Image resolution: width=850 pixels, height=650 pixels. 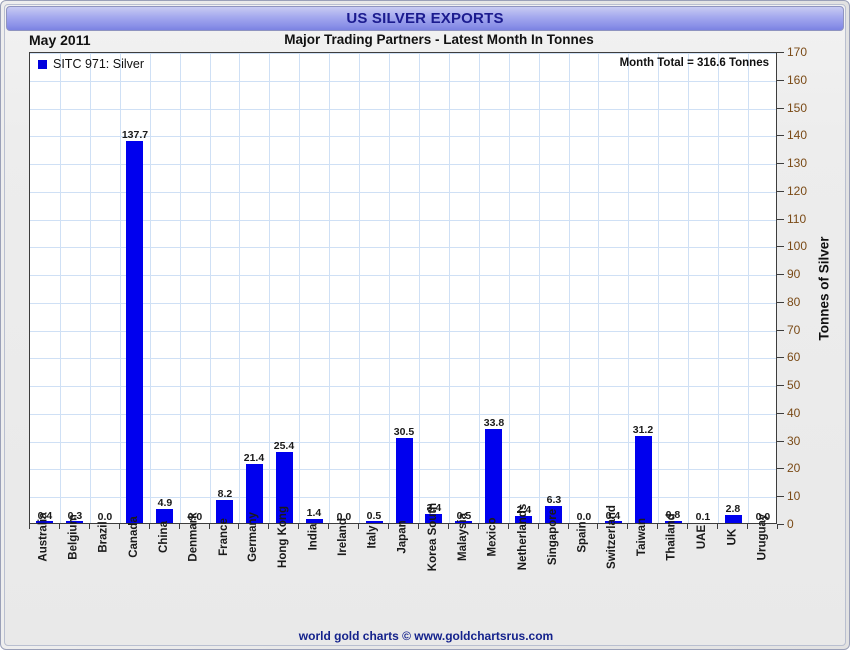 What do you see at coordinates (824, 288) in the screenshot?
I see `y-axis-title: Tonnes of Silver` at bounding box center [824, 288].